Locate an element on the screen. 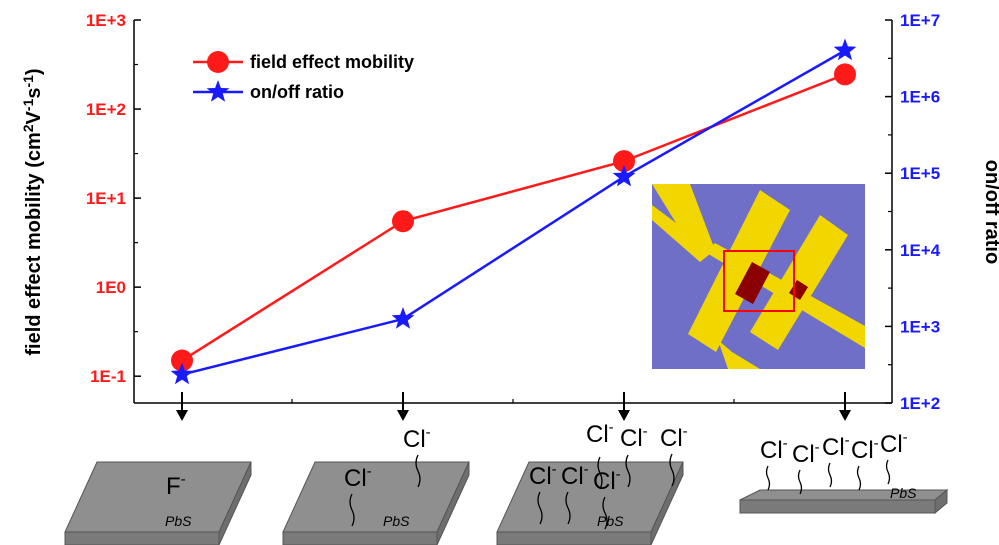 This screenshot has width=999, height=545. legend-marker-star is located at coordinates (218, 91).